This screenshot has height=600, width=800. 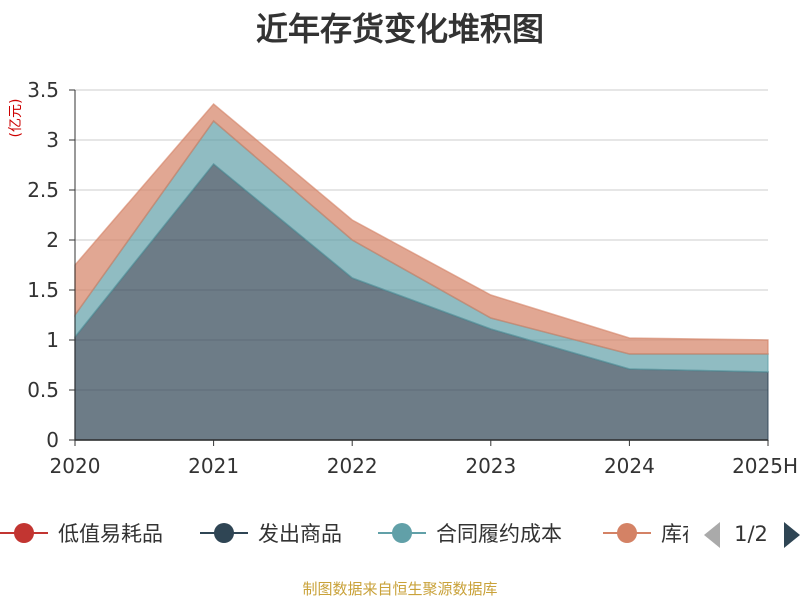 I want to click on legend-label-1: 发出商品, so click(x=300, y=534).